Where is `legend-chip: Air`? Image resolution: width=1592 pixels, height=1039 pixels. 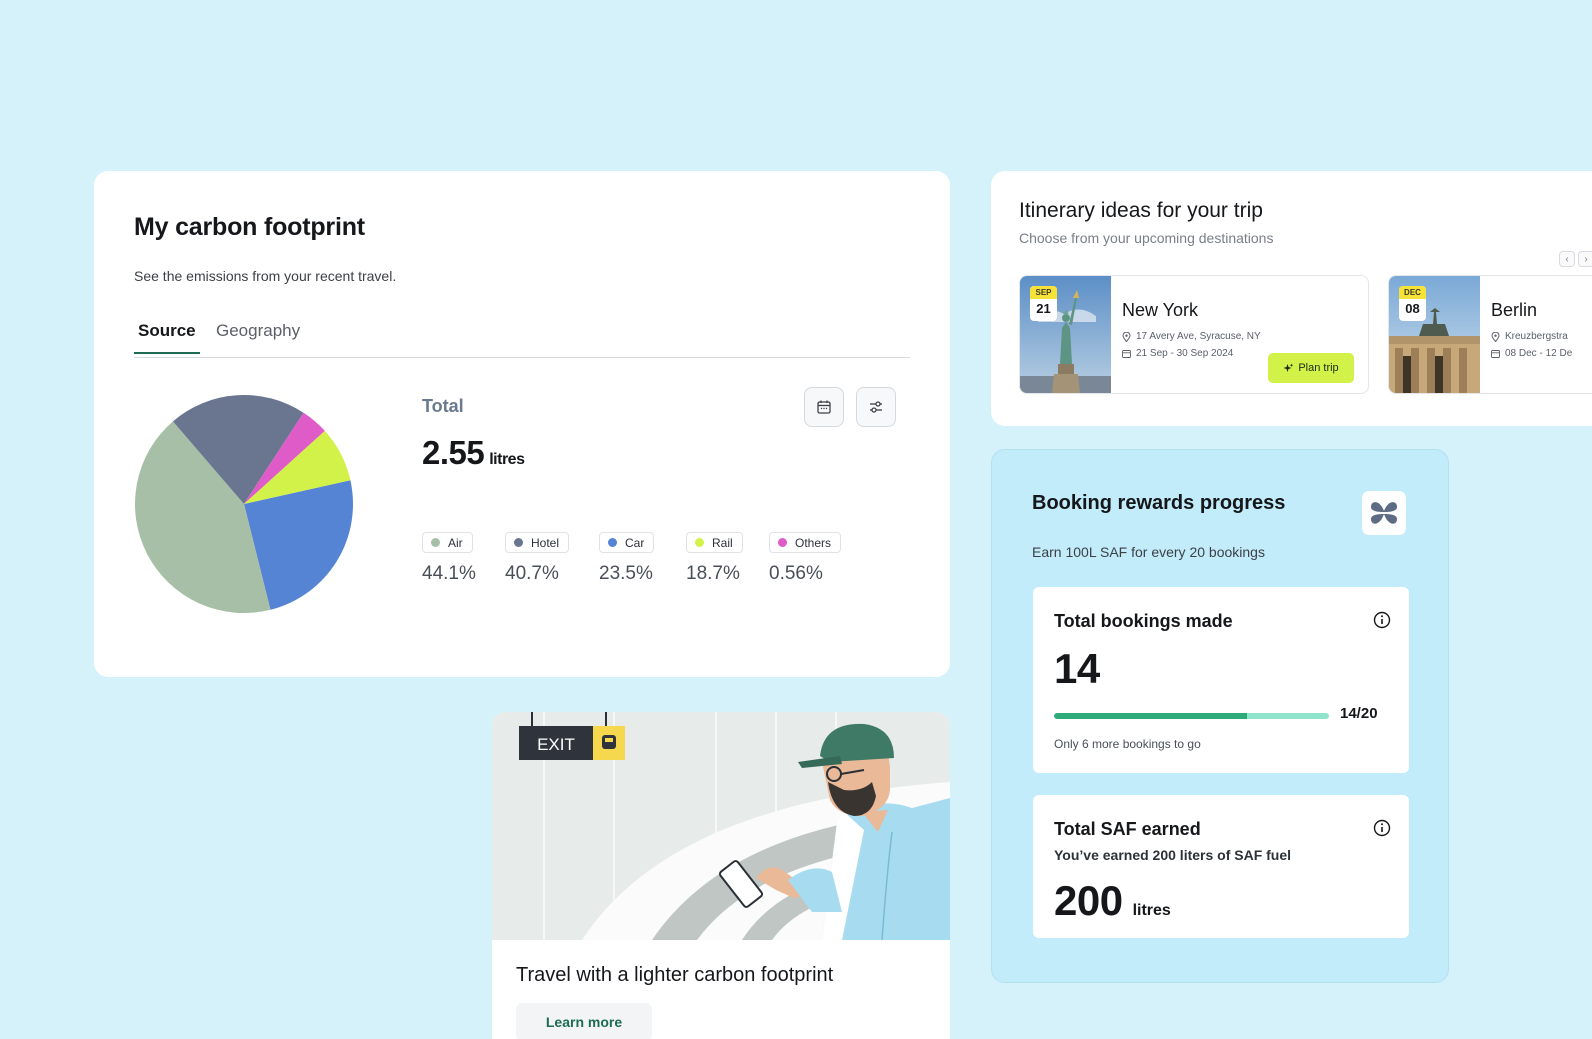
legend-chip: Air is located at coordinates (447, 542).